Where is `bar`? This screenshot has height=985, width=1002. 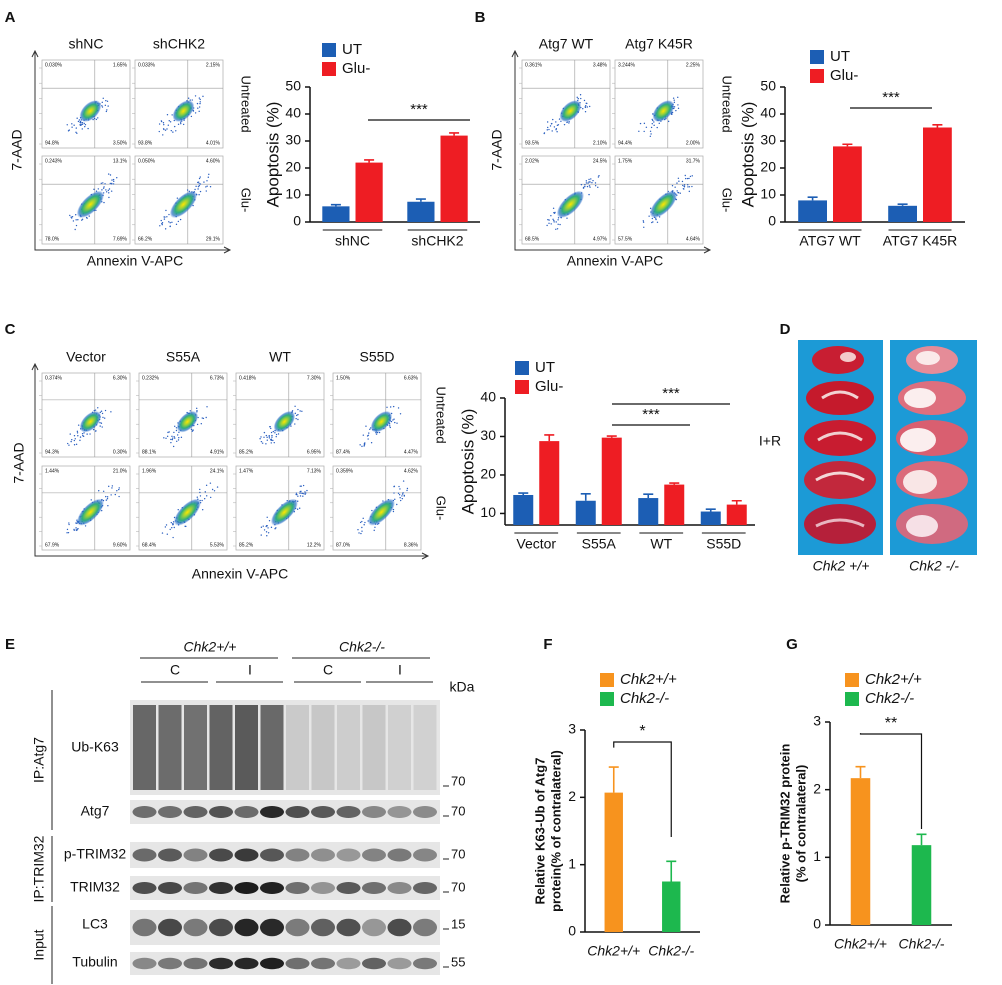
bar is located at coordinates (710, 518).